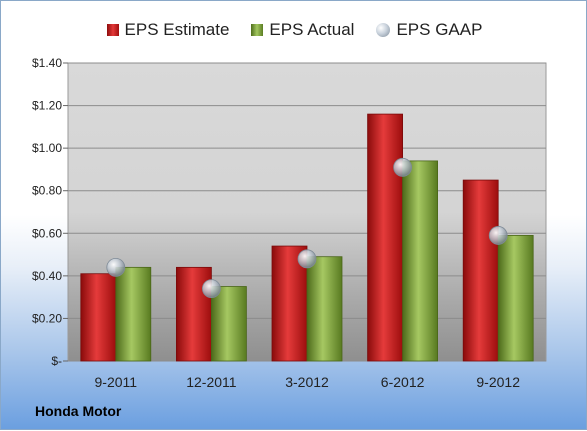 The height and width of the screenshot is (431, 587). What do you see at coordinates (257, 30) in the screenshot?
I see `legend-swatch-eps-actual` at bounding box center [257, 30].